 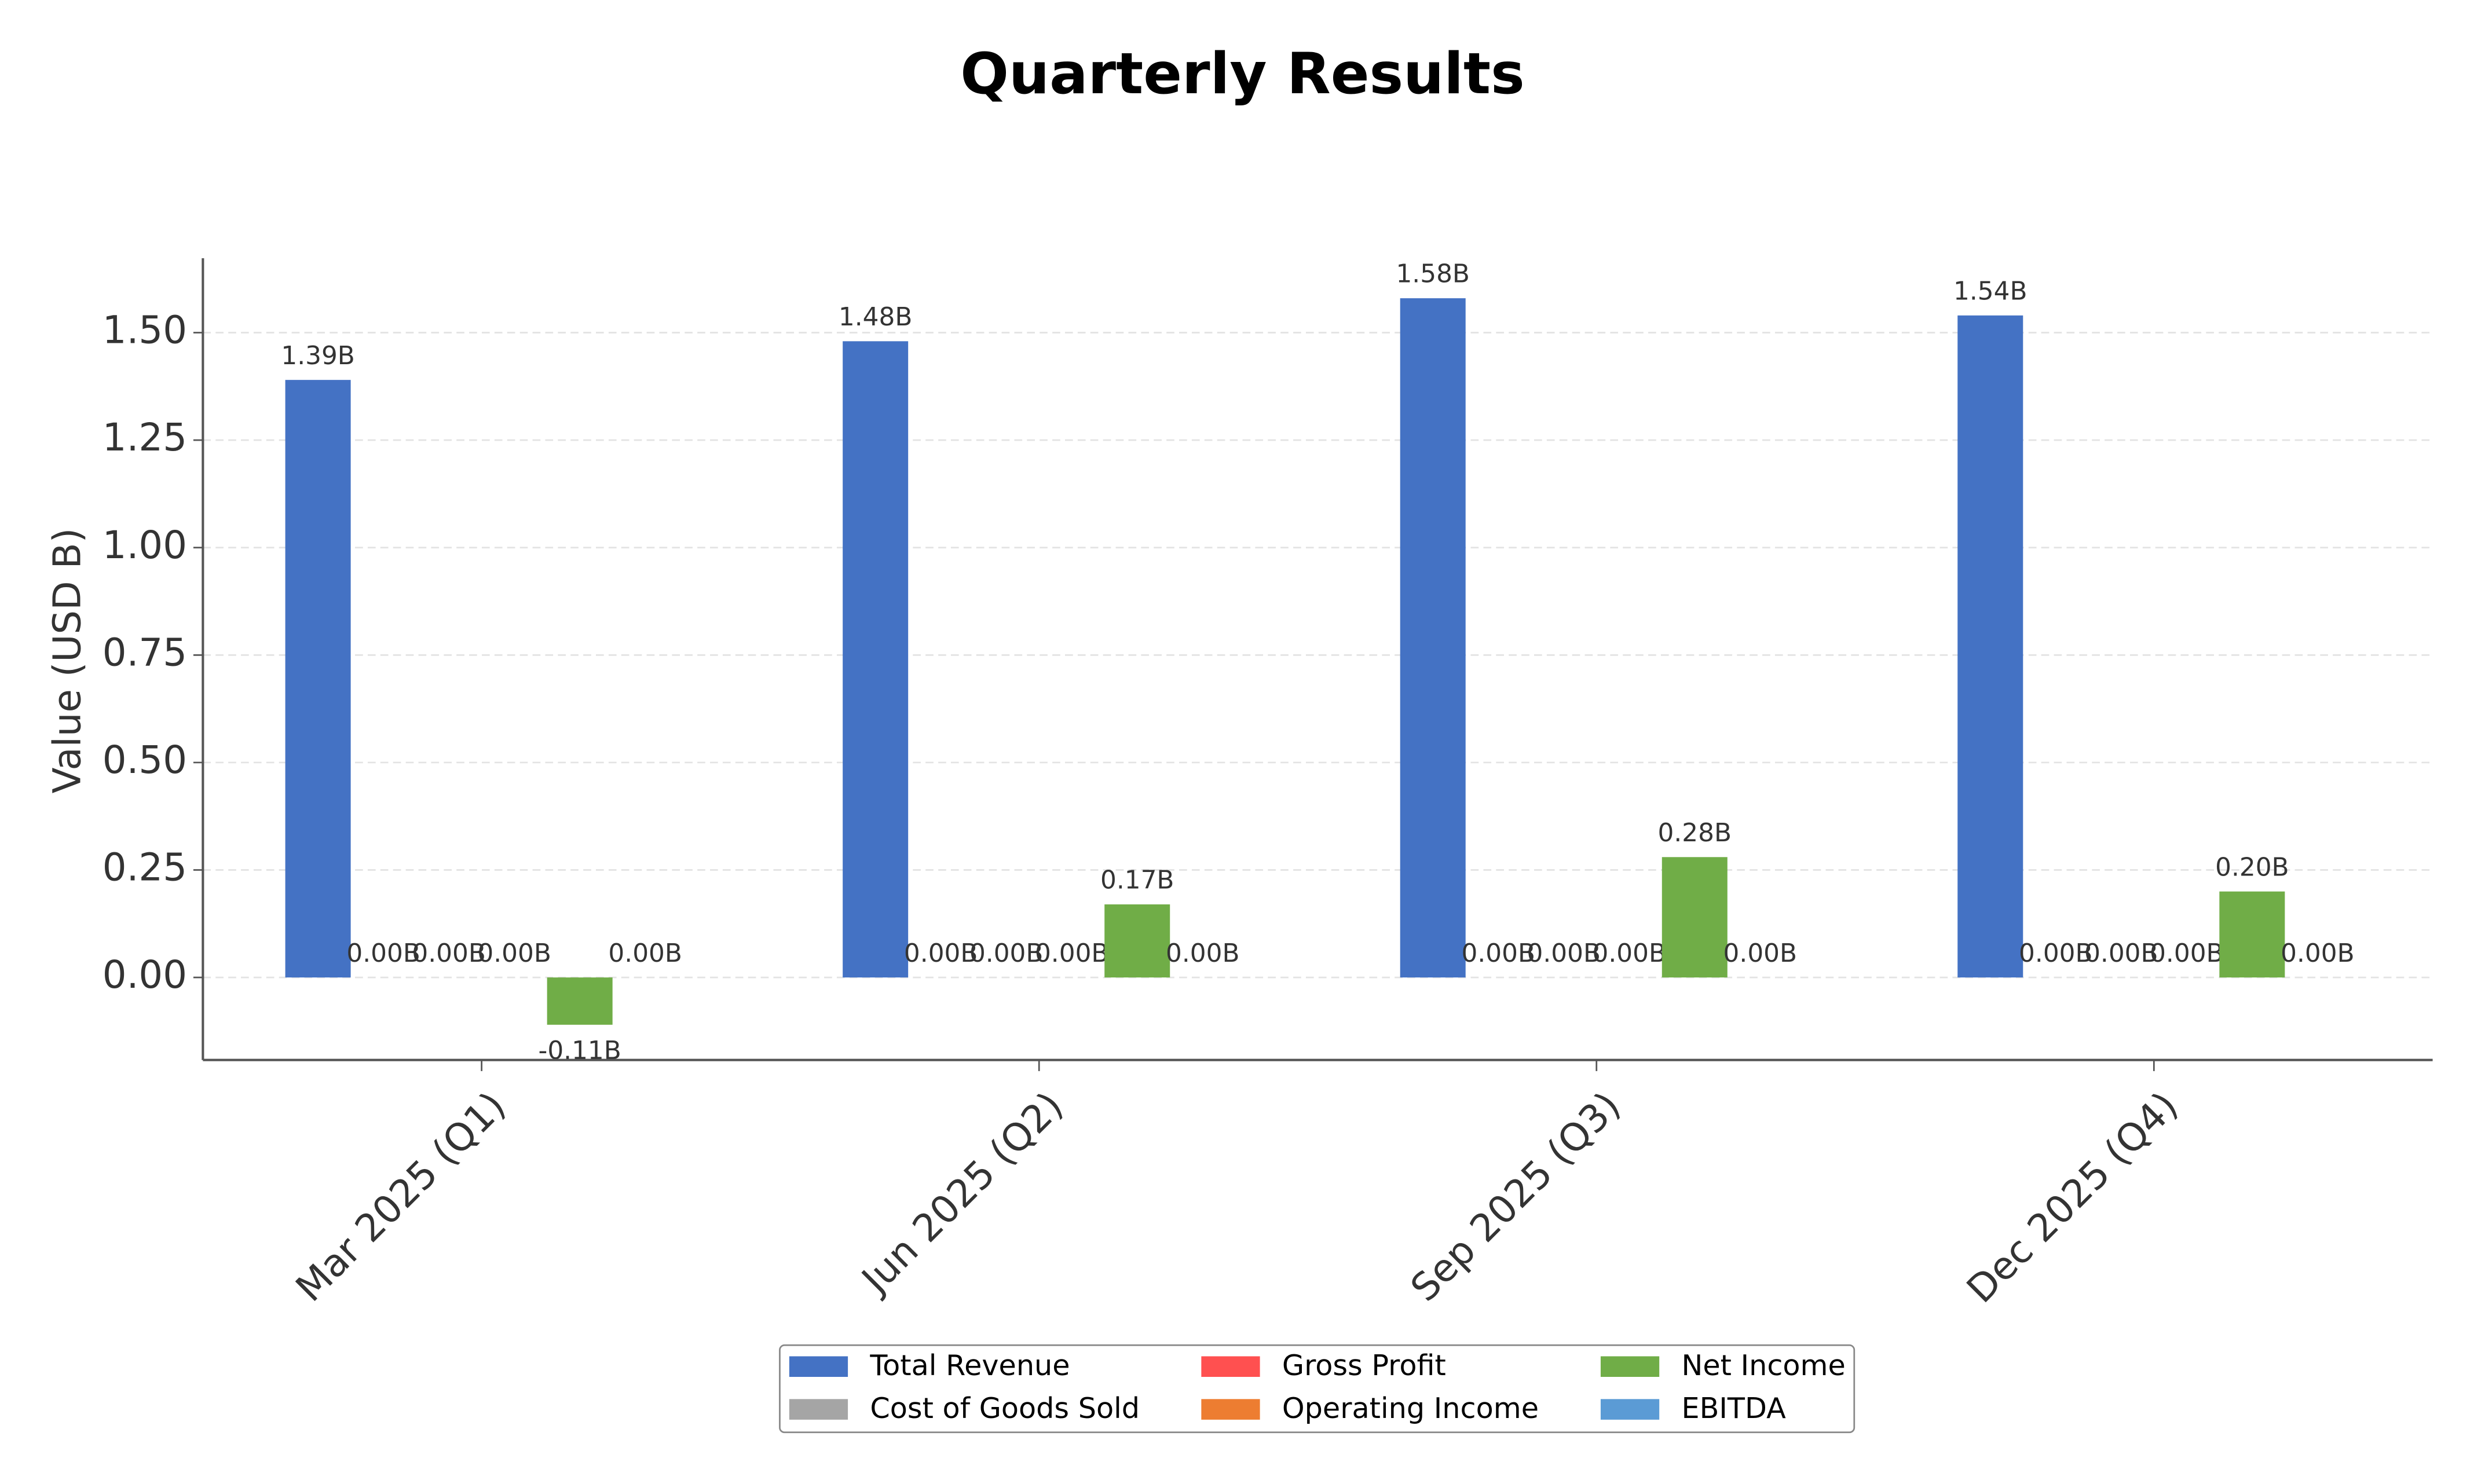 I want to click on value-label: 1.58B, so click(x=1432, y=274).